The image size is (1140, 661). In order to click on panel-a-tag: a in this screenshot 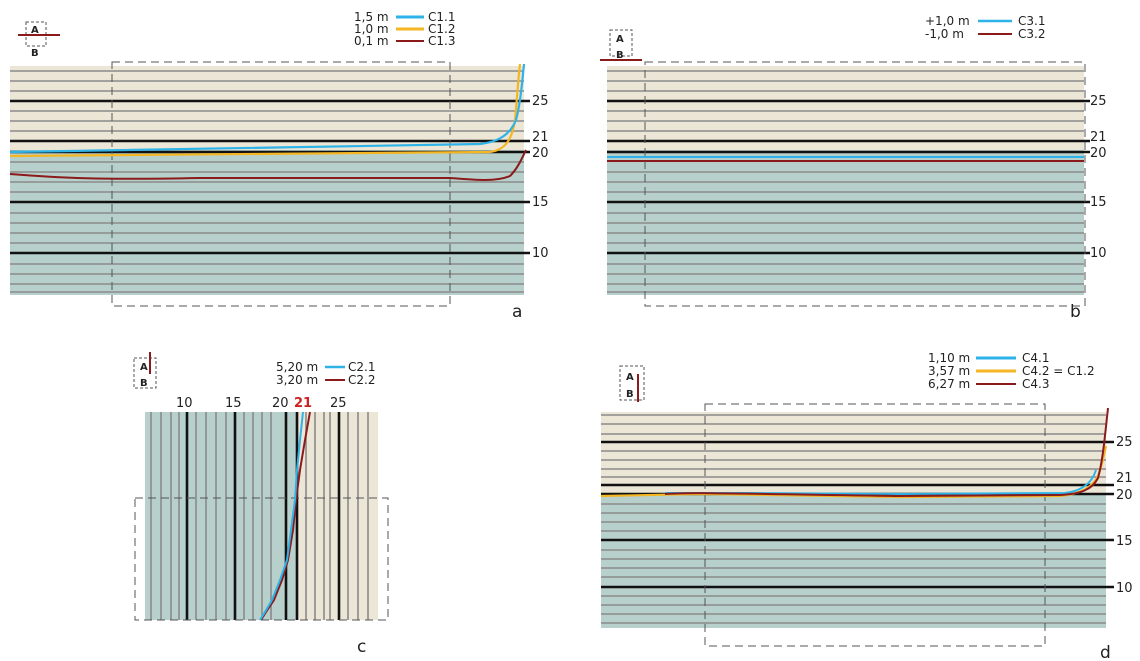, I will do `click(517, 312)`.